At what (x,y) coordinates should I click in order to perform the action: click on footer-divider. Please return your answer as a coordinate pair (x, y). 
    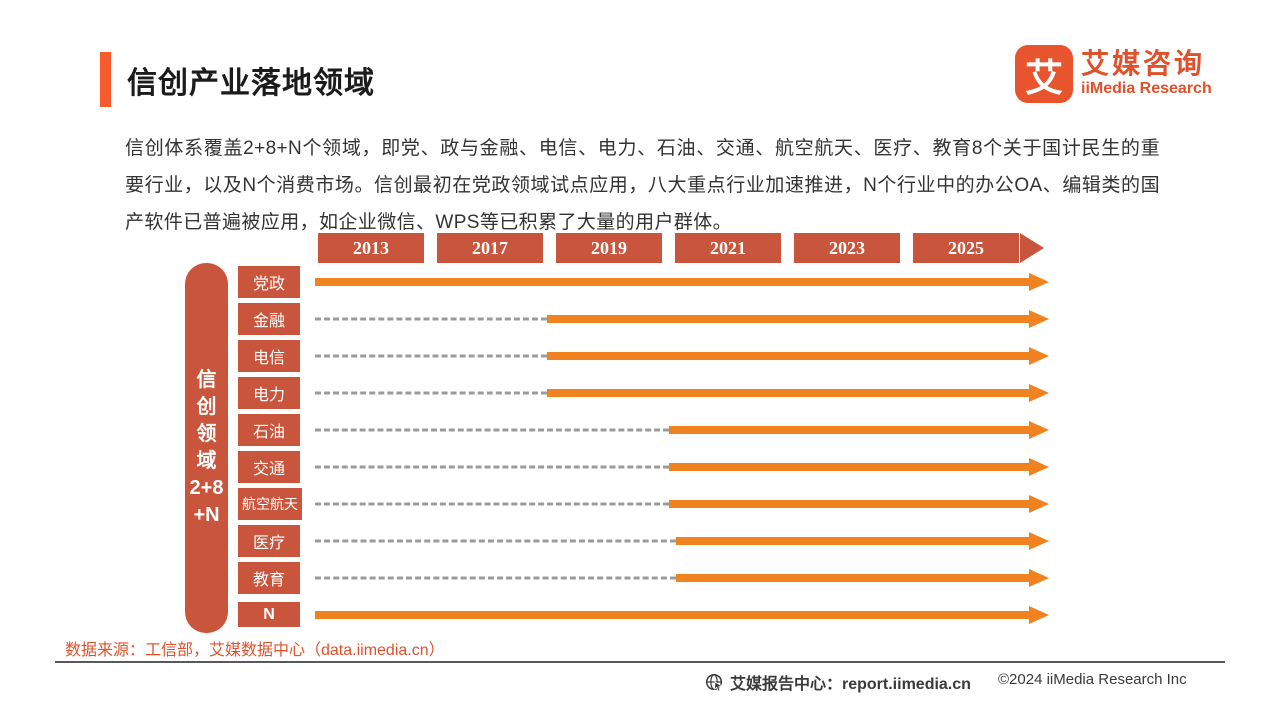
    Looking at the image, I should click on (640, 662).